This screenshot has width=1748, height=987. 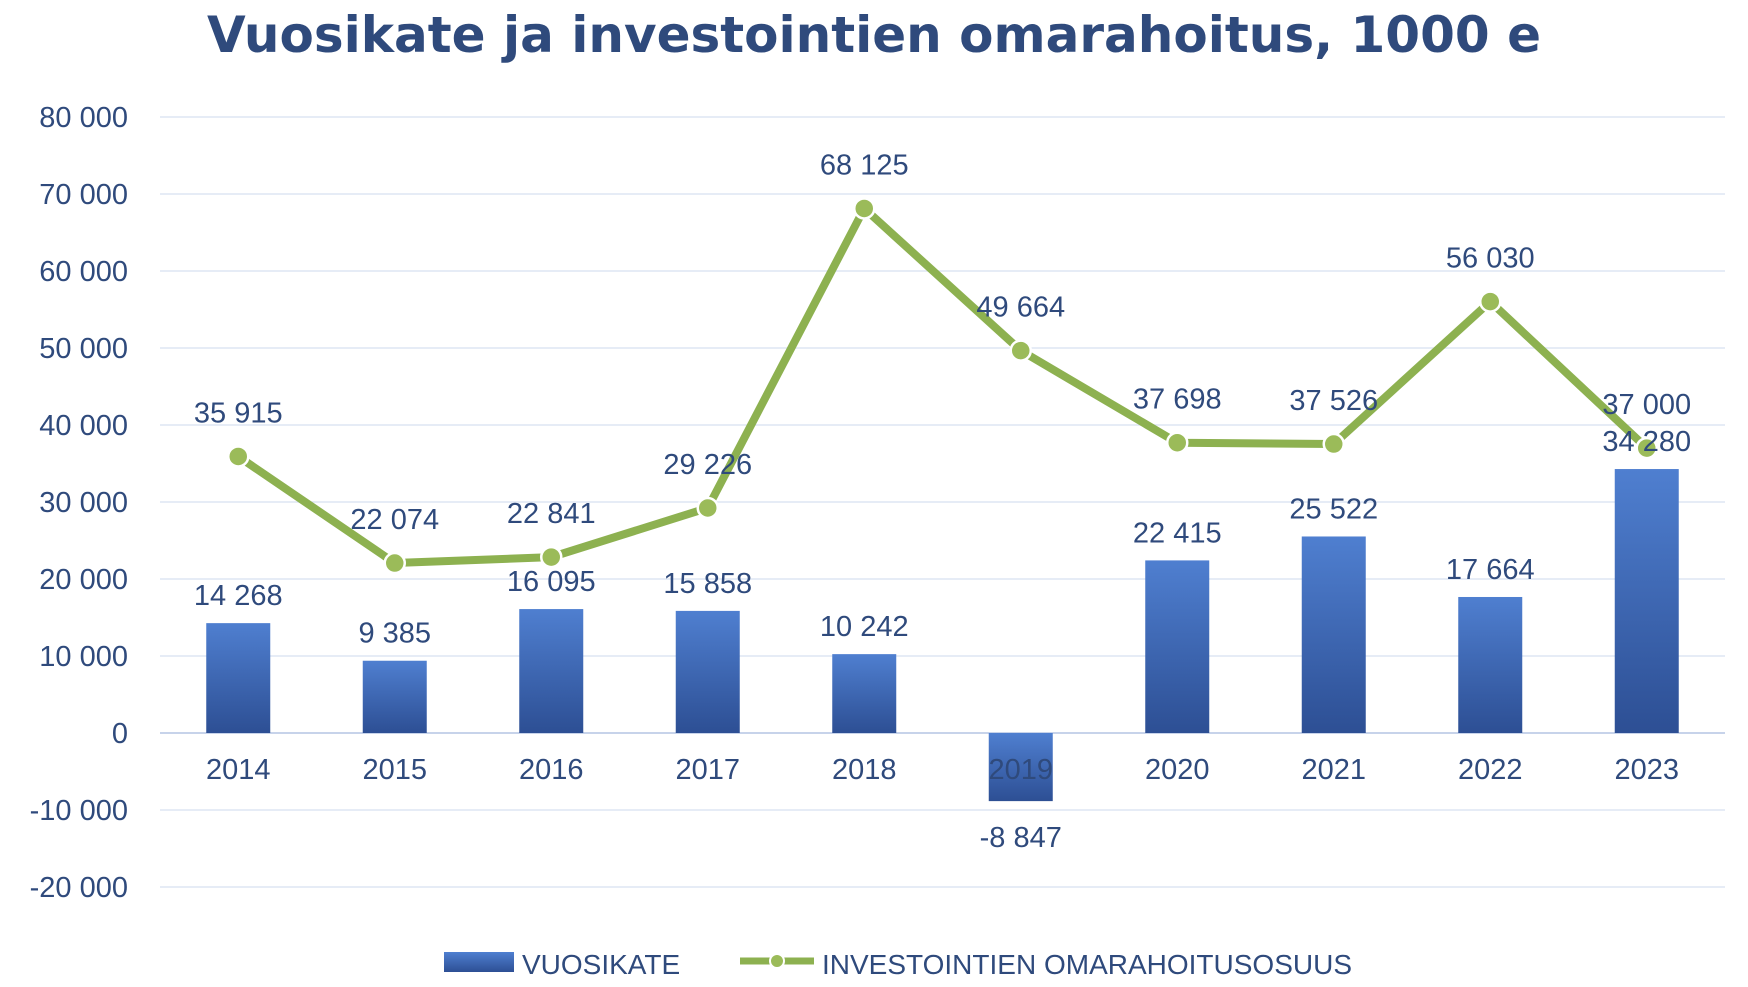 What do you see at coordinates (1646, 405) in the screenshot?
I see `line-value-label: 37 000` at bounding box center [1646, 405].